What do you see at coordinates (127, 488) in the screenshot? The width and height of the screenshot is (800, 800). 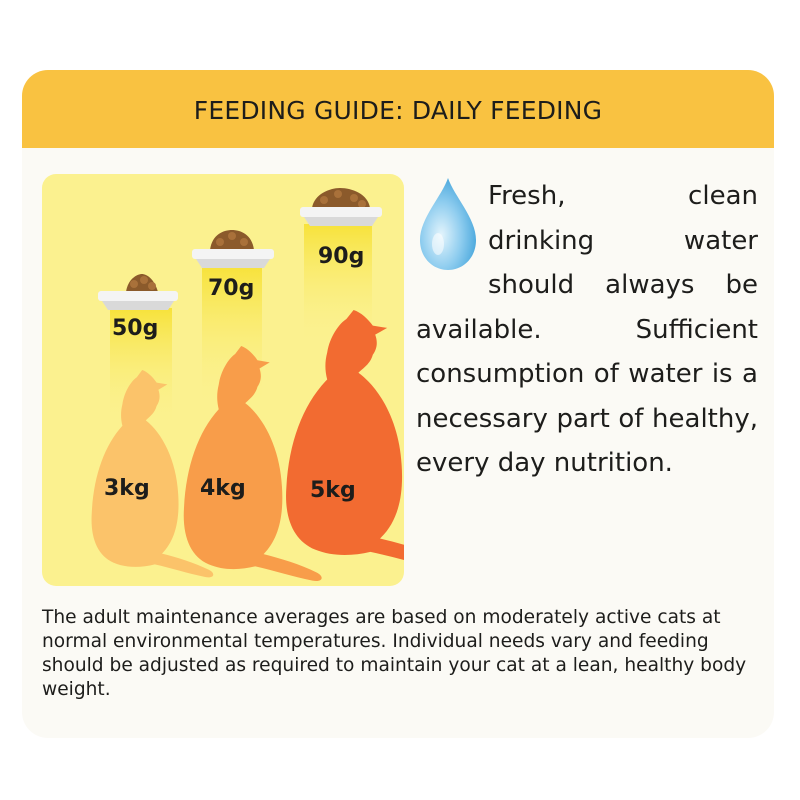 I see `cat-weight-label: 3kg` at bounding box center [127, 488].